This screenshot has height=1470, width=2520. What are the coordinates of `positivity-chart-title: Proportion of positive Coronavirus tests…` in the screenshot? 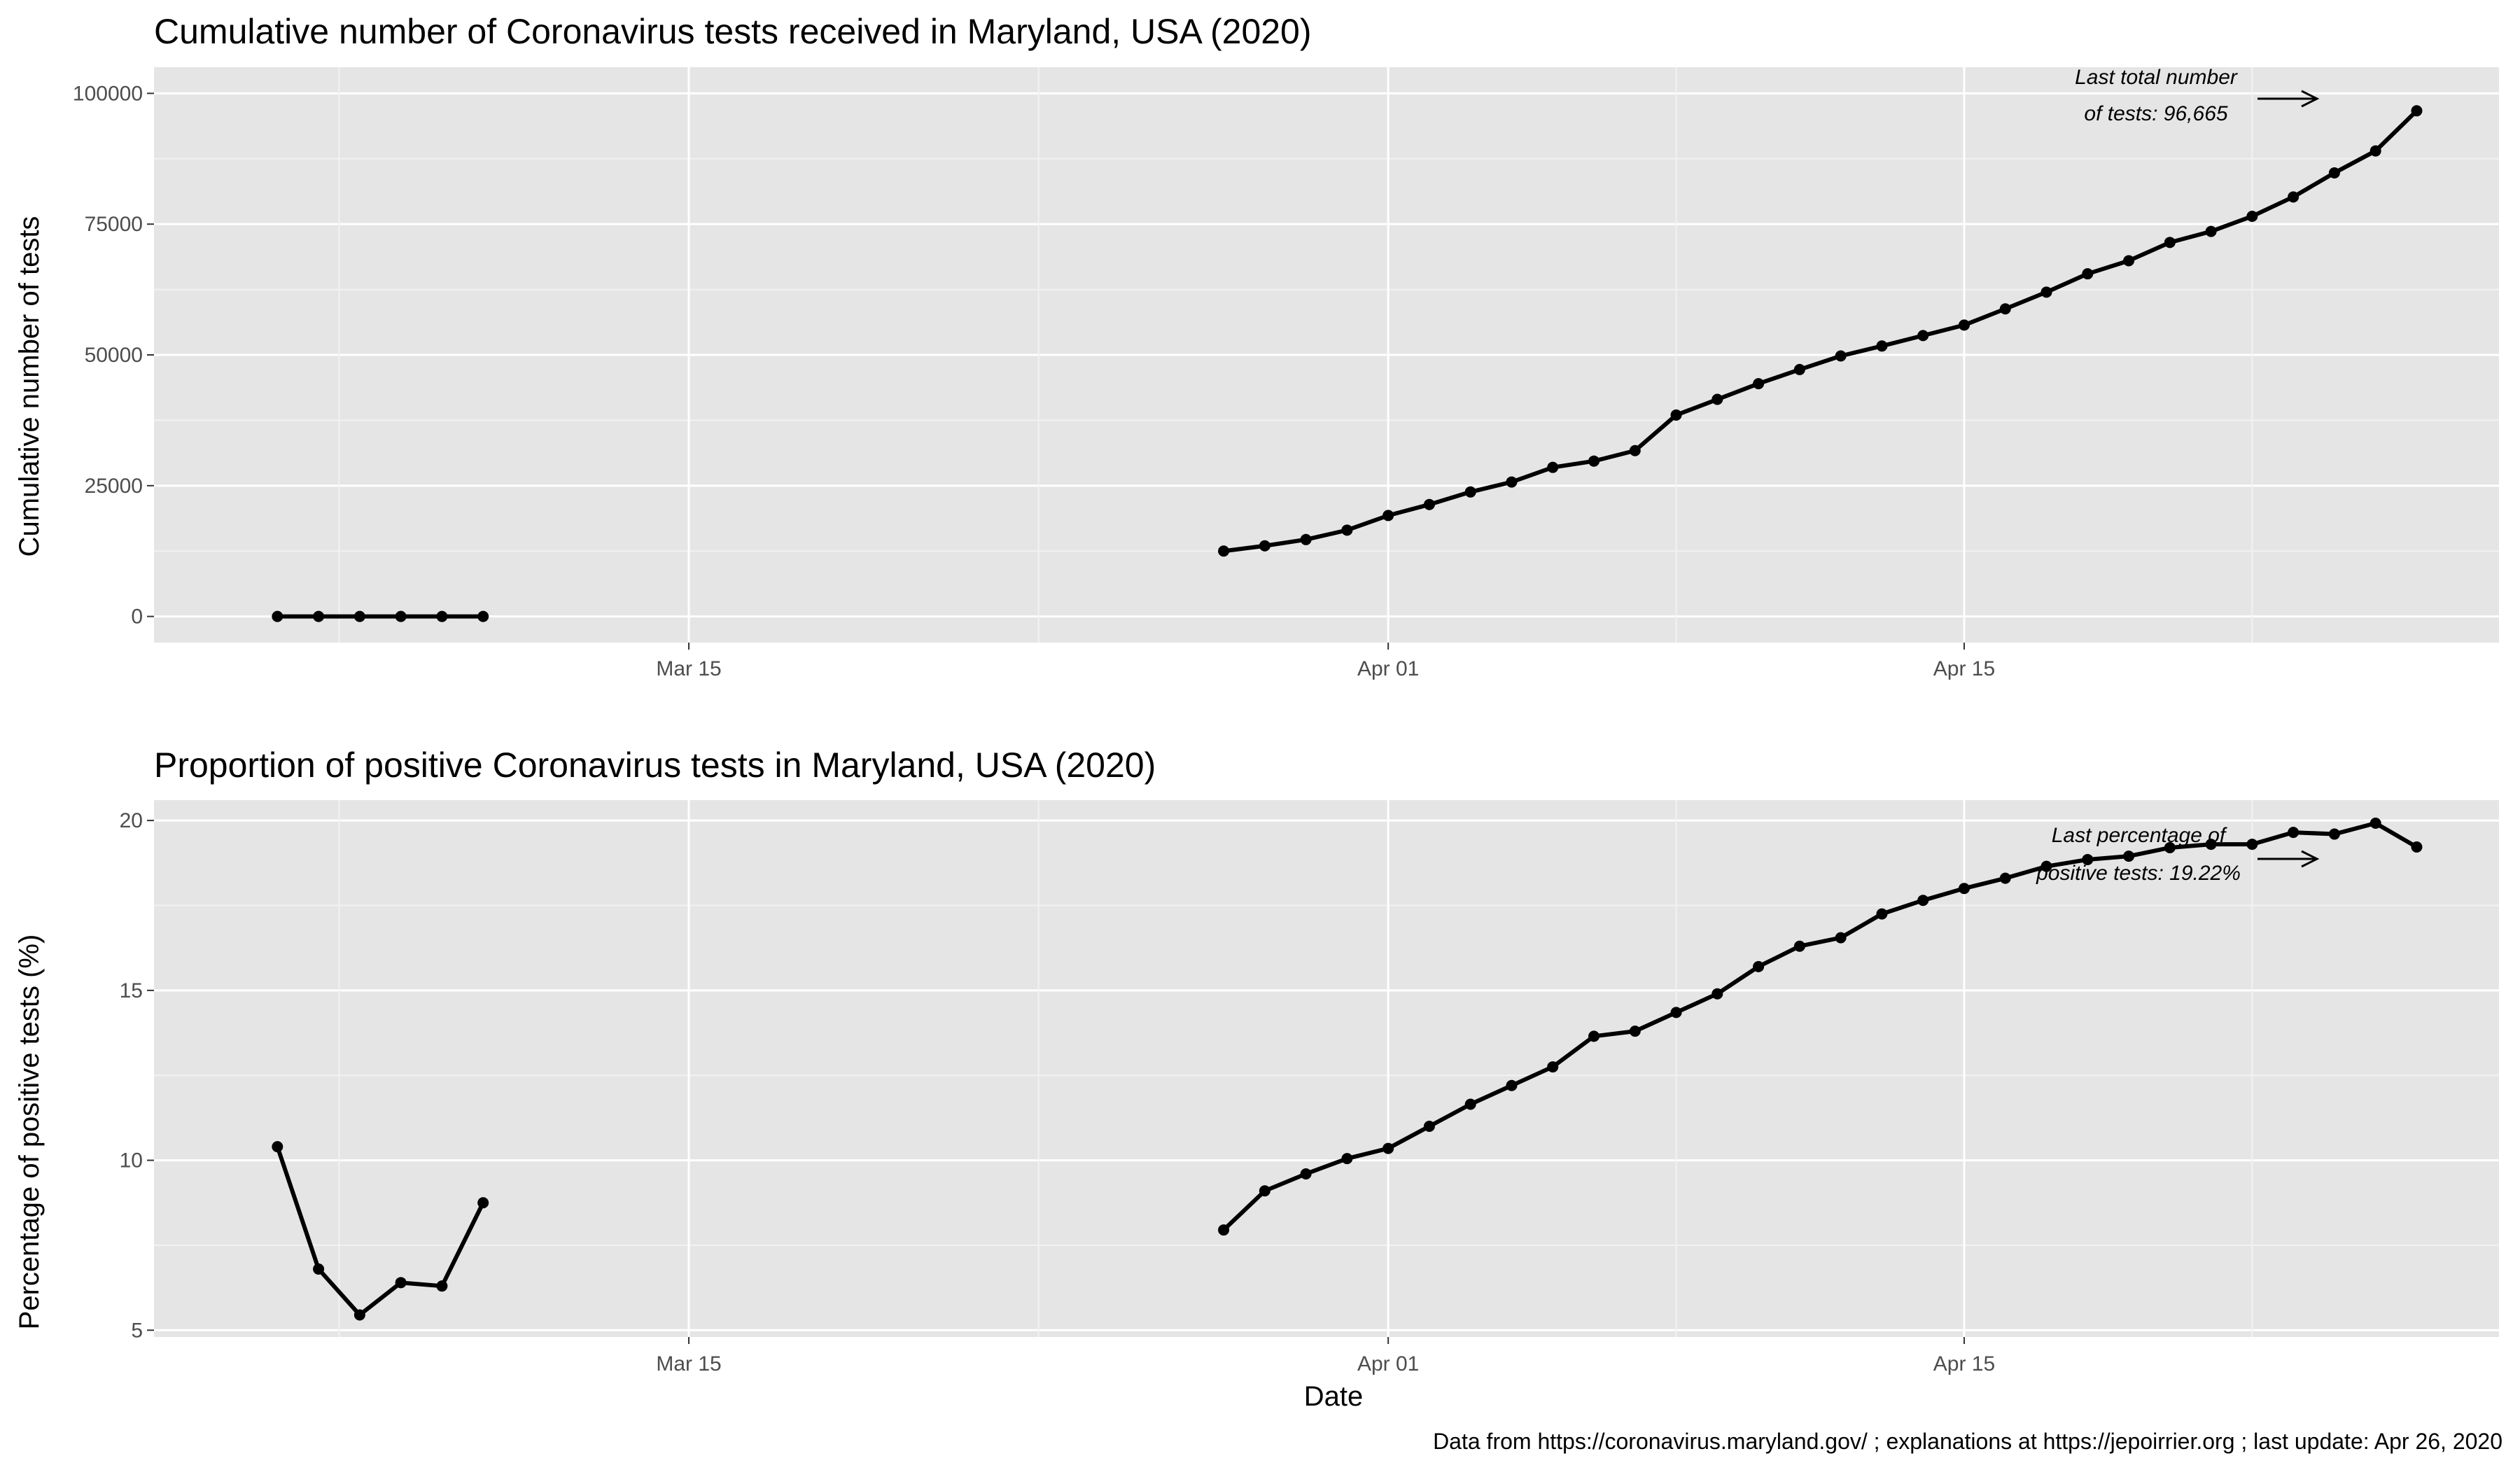 It's located at (655, 765).